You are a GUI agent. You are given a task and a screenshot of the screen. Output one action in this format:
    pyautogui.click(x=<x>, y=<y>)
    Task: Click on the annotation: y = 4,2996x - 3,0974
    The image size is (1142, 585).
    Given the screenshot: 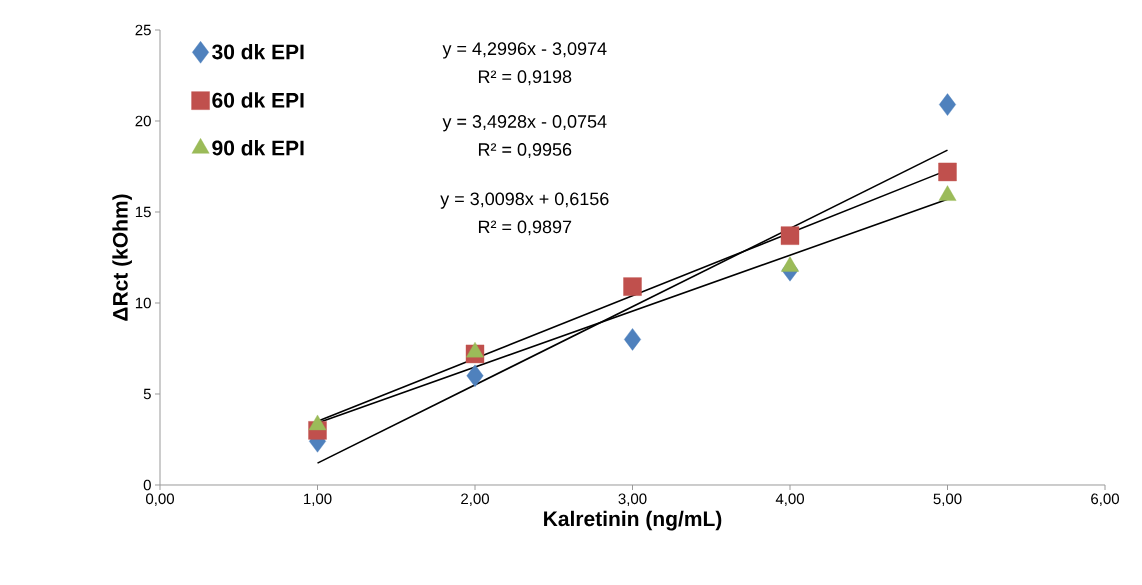 What is the action you would take?
    pyautogui.click(x=524, y=50)
    